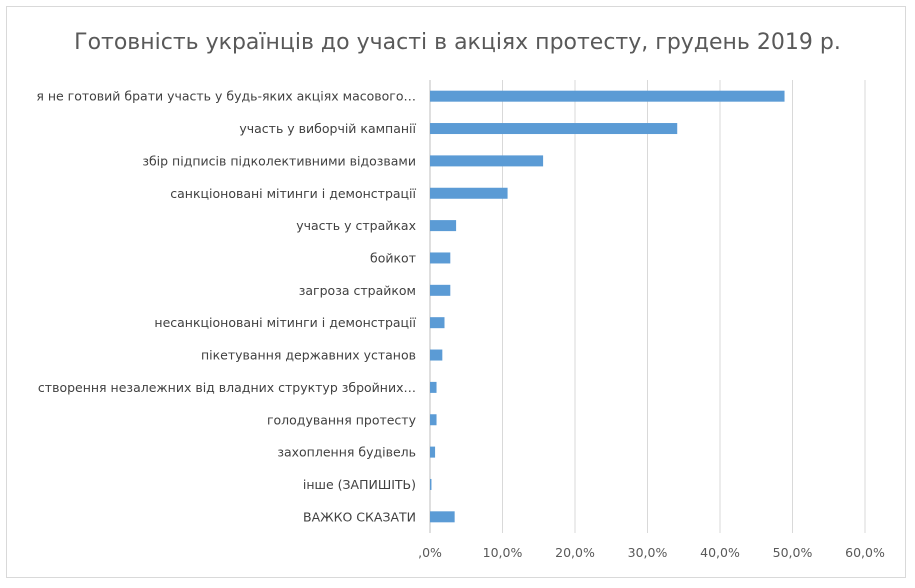 Image resolution: width=915 pixels, height=588 pixels. Describe the element at coordinates (793, 552) in the screenshot. I see `x-tick-label: 50,0%` at that location.